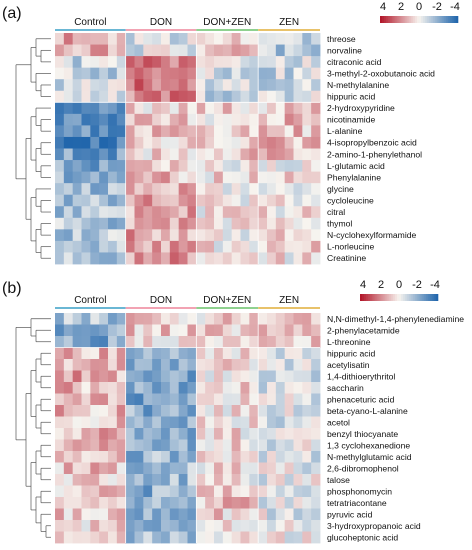 This screenshot has width=472, height=550. I want to click on row-label: N-methylalanine, so click(358, 85).